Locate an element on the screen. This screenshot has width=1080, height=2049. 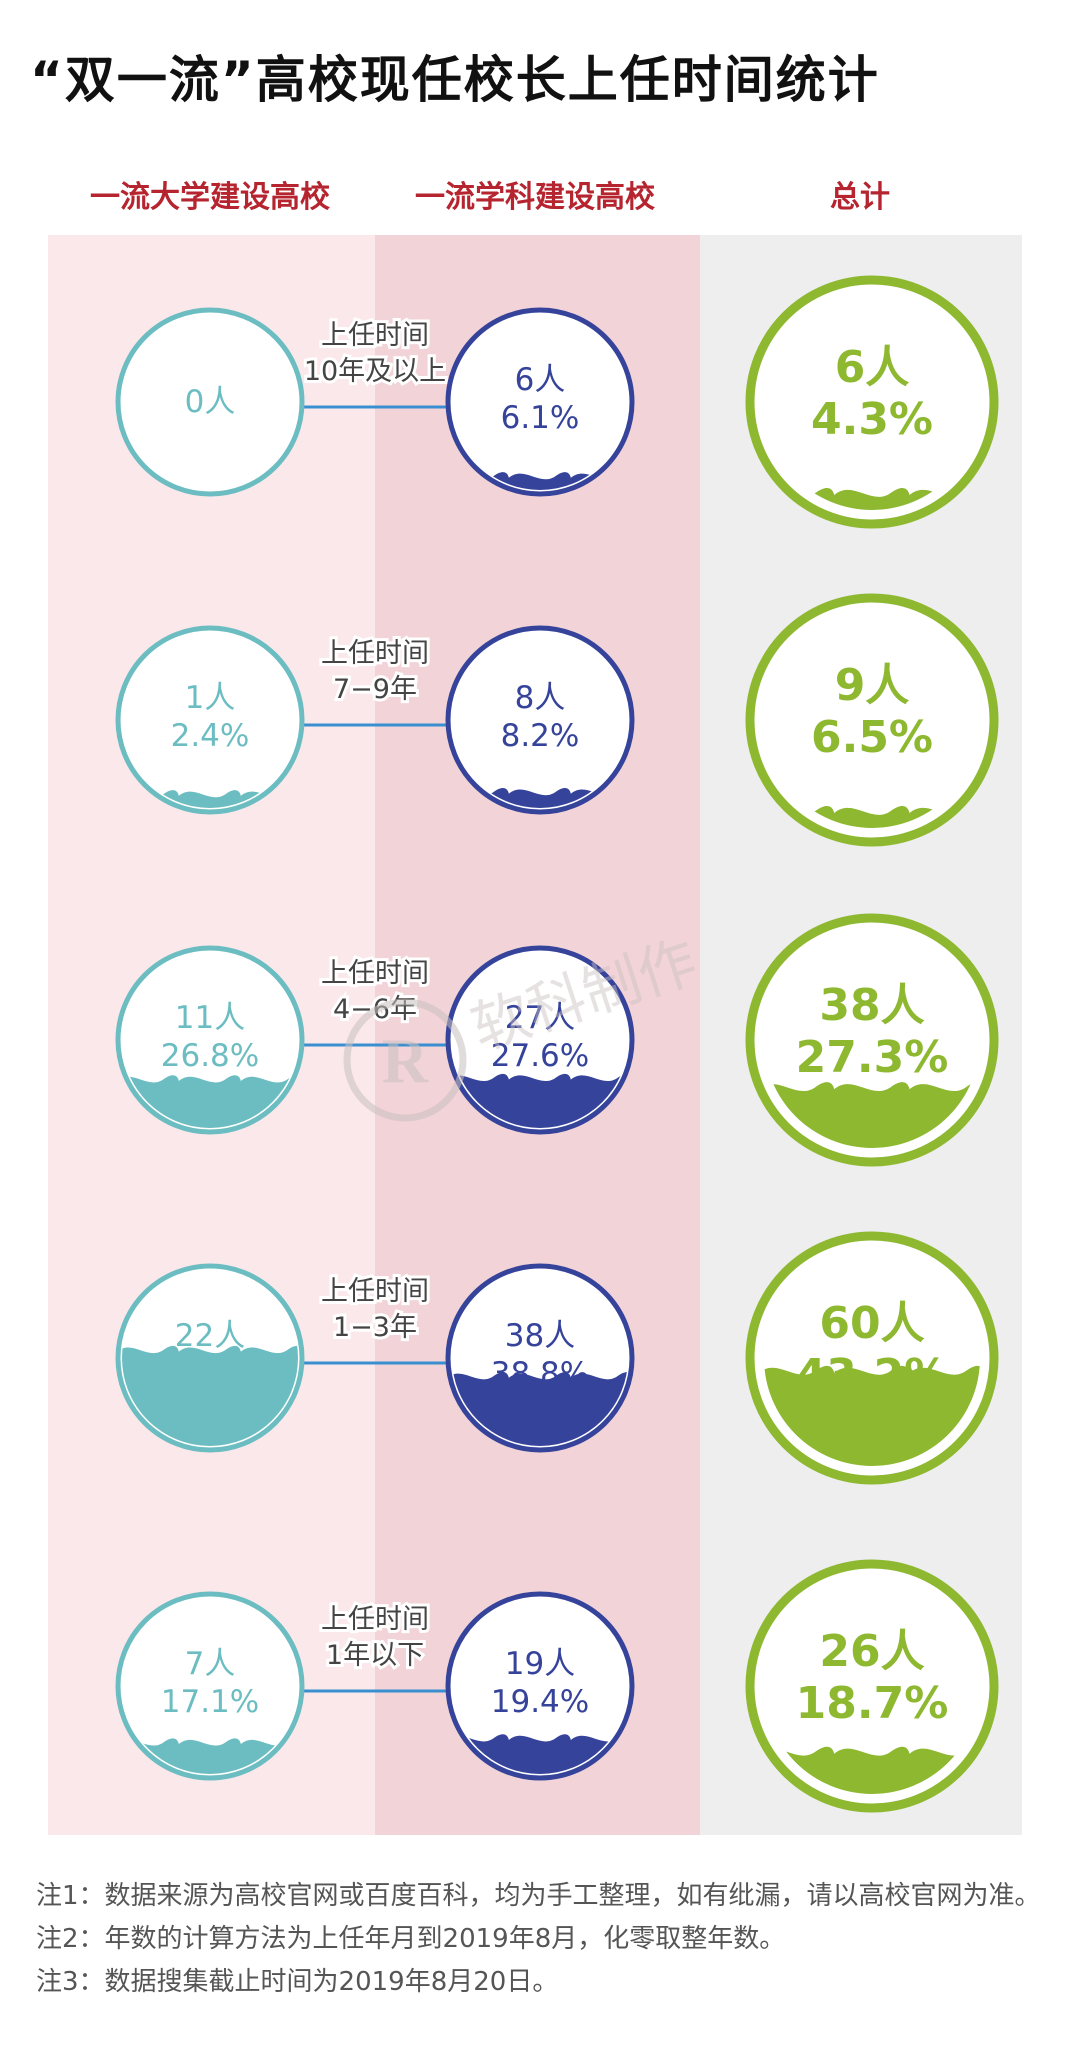
count-label: 60人 is located at coordinates (871, 1323).